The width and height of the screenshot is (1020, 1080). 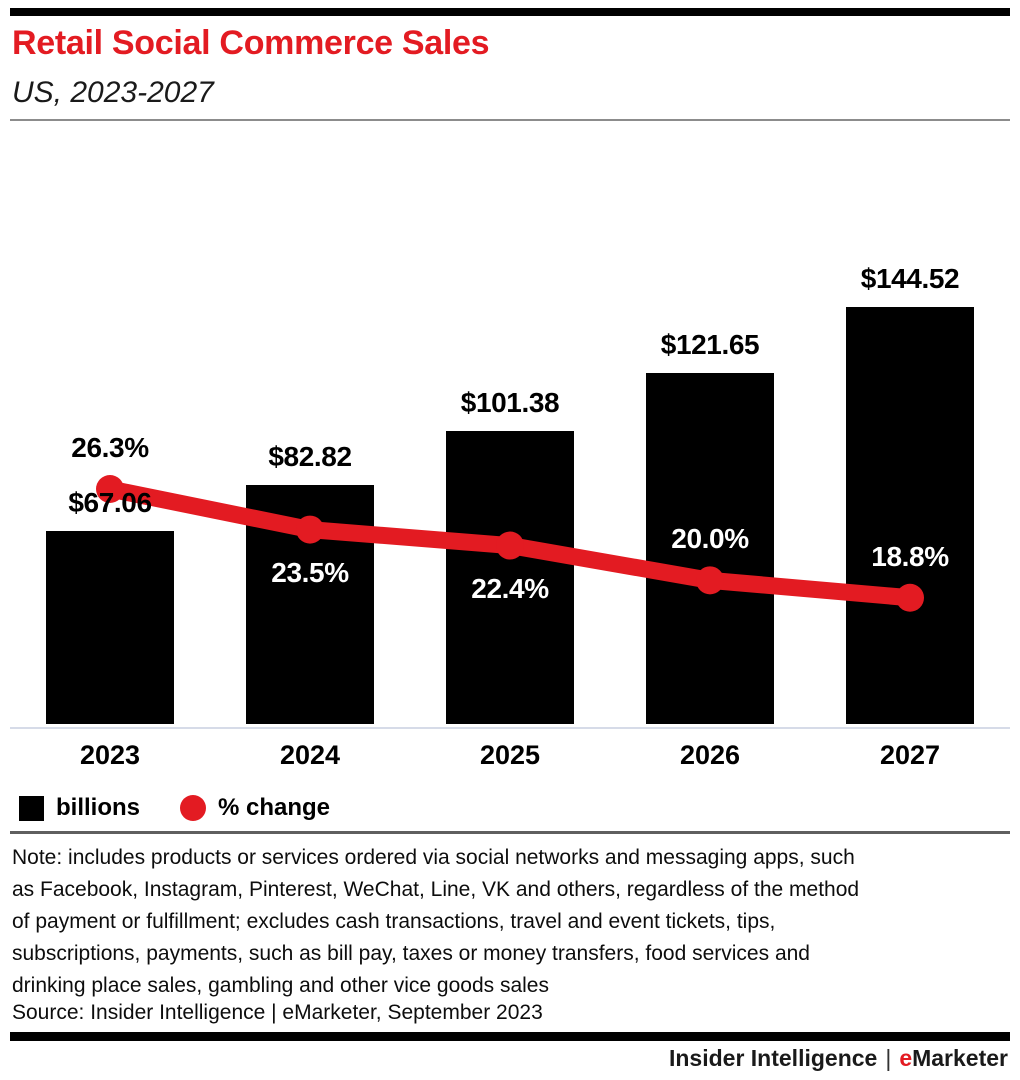 What do you see at coordinates (310, 572) in the screenshot?
I see `pct-label-2024: 23.5%` at bounding box center [310, 572].